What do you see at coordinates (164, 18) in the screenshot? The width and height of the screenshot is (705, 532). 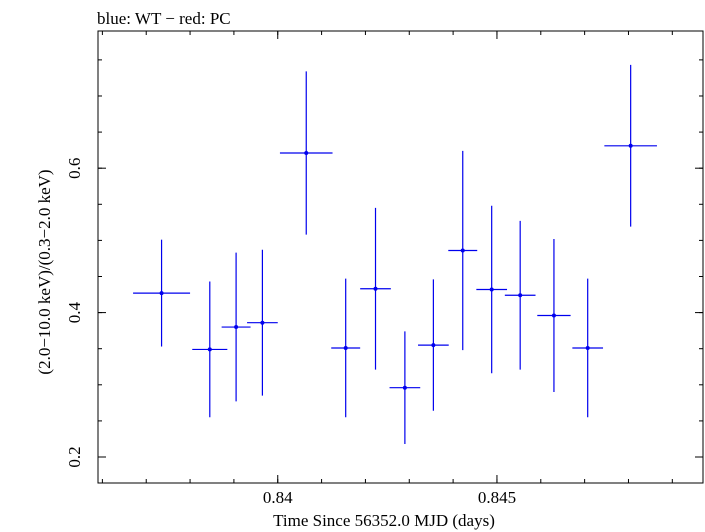 I see `chart-title: blue: WT − red: PC` at bounding box center [164, 18].